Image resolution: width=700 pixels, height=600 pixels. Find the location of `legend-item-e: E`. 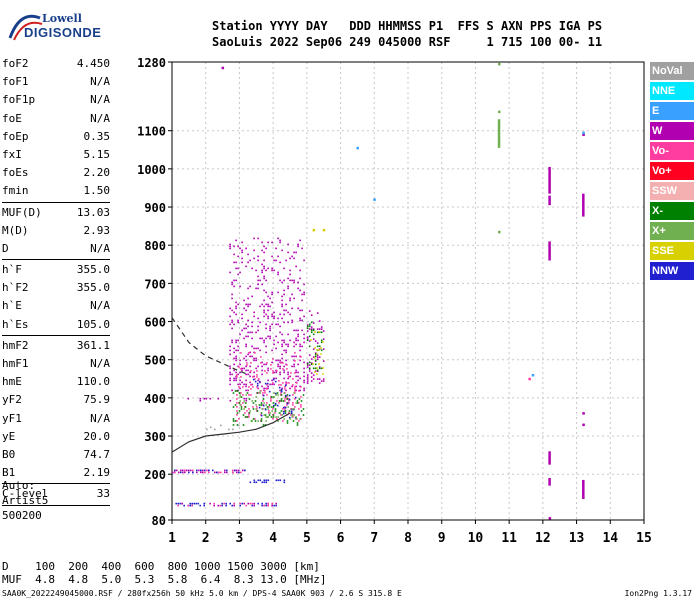

legend-item-e: E is located at coordinates (672, 111).